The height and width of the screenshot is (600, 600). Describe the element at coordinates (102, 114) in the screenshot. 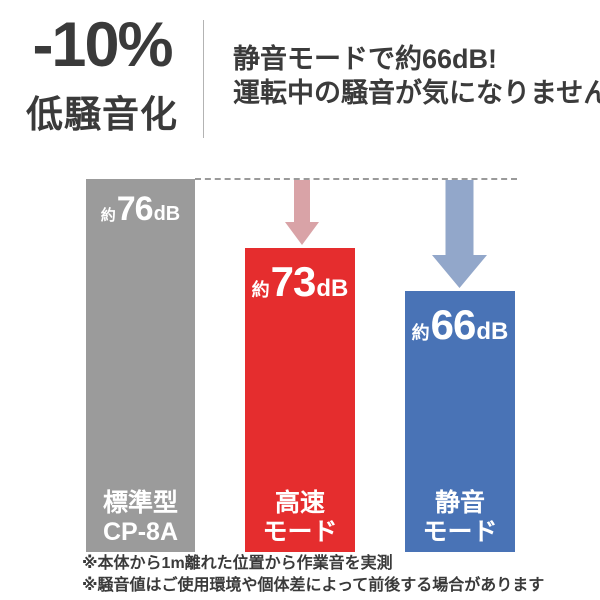

I see `noise-reduction-label: 低騒音化` at that location.